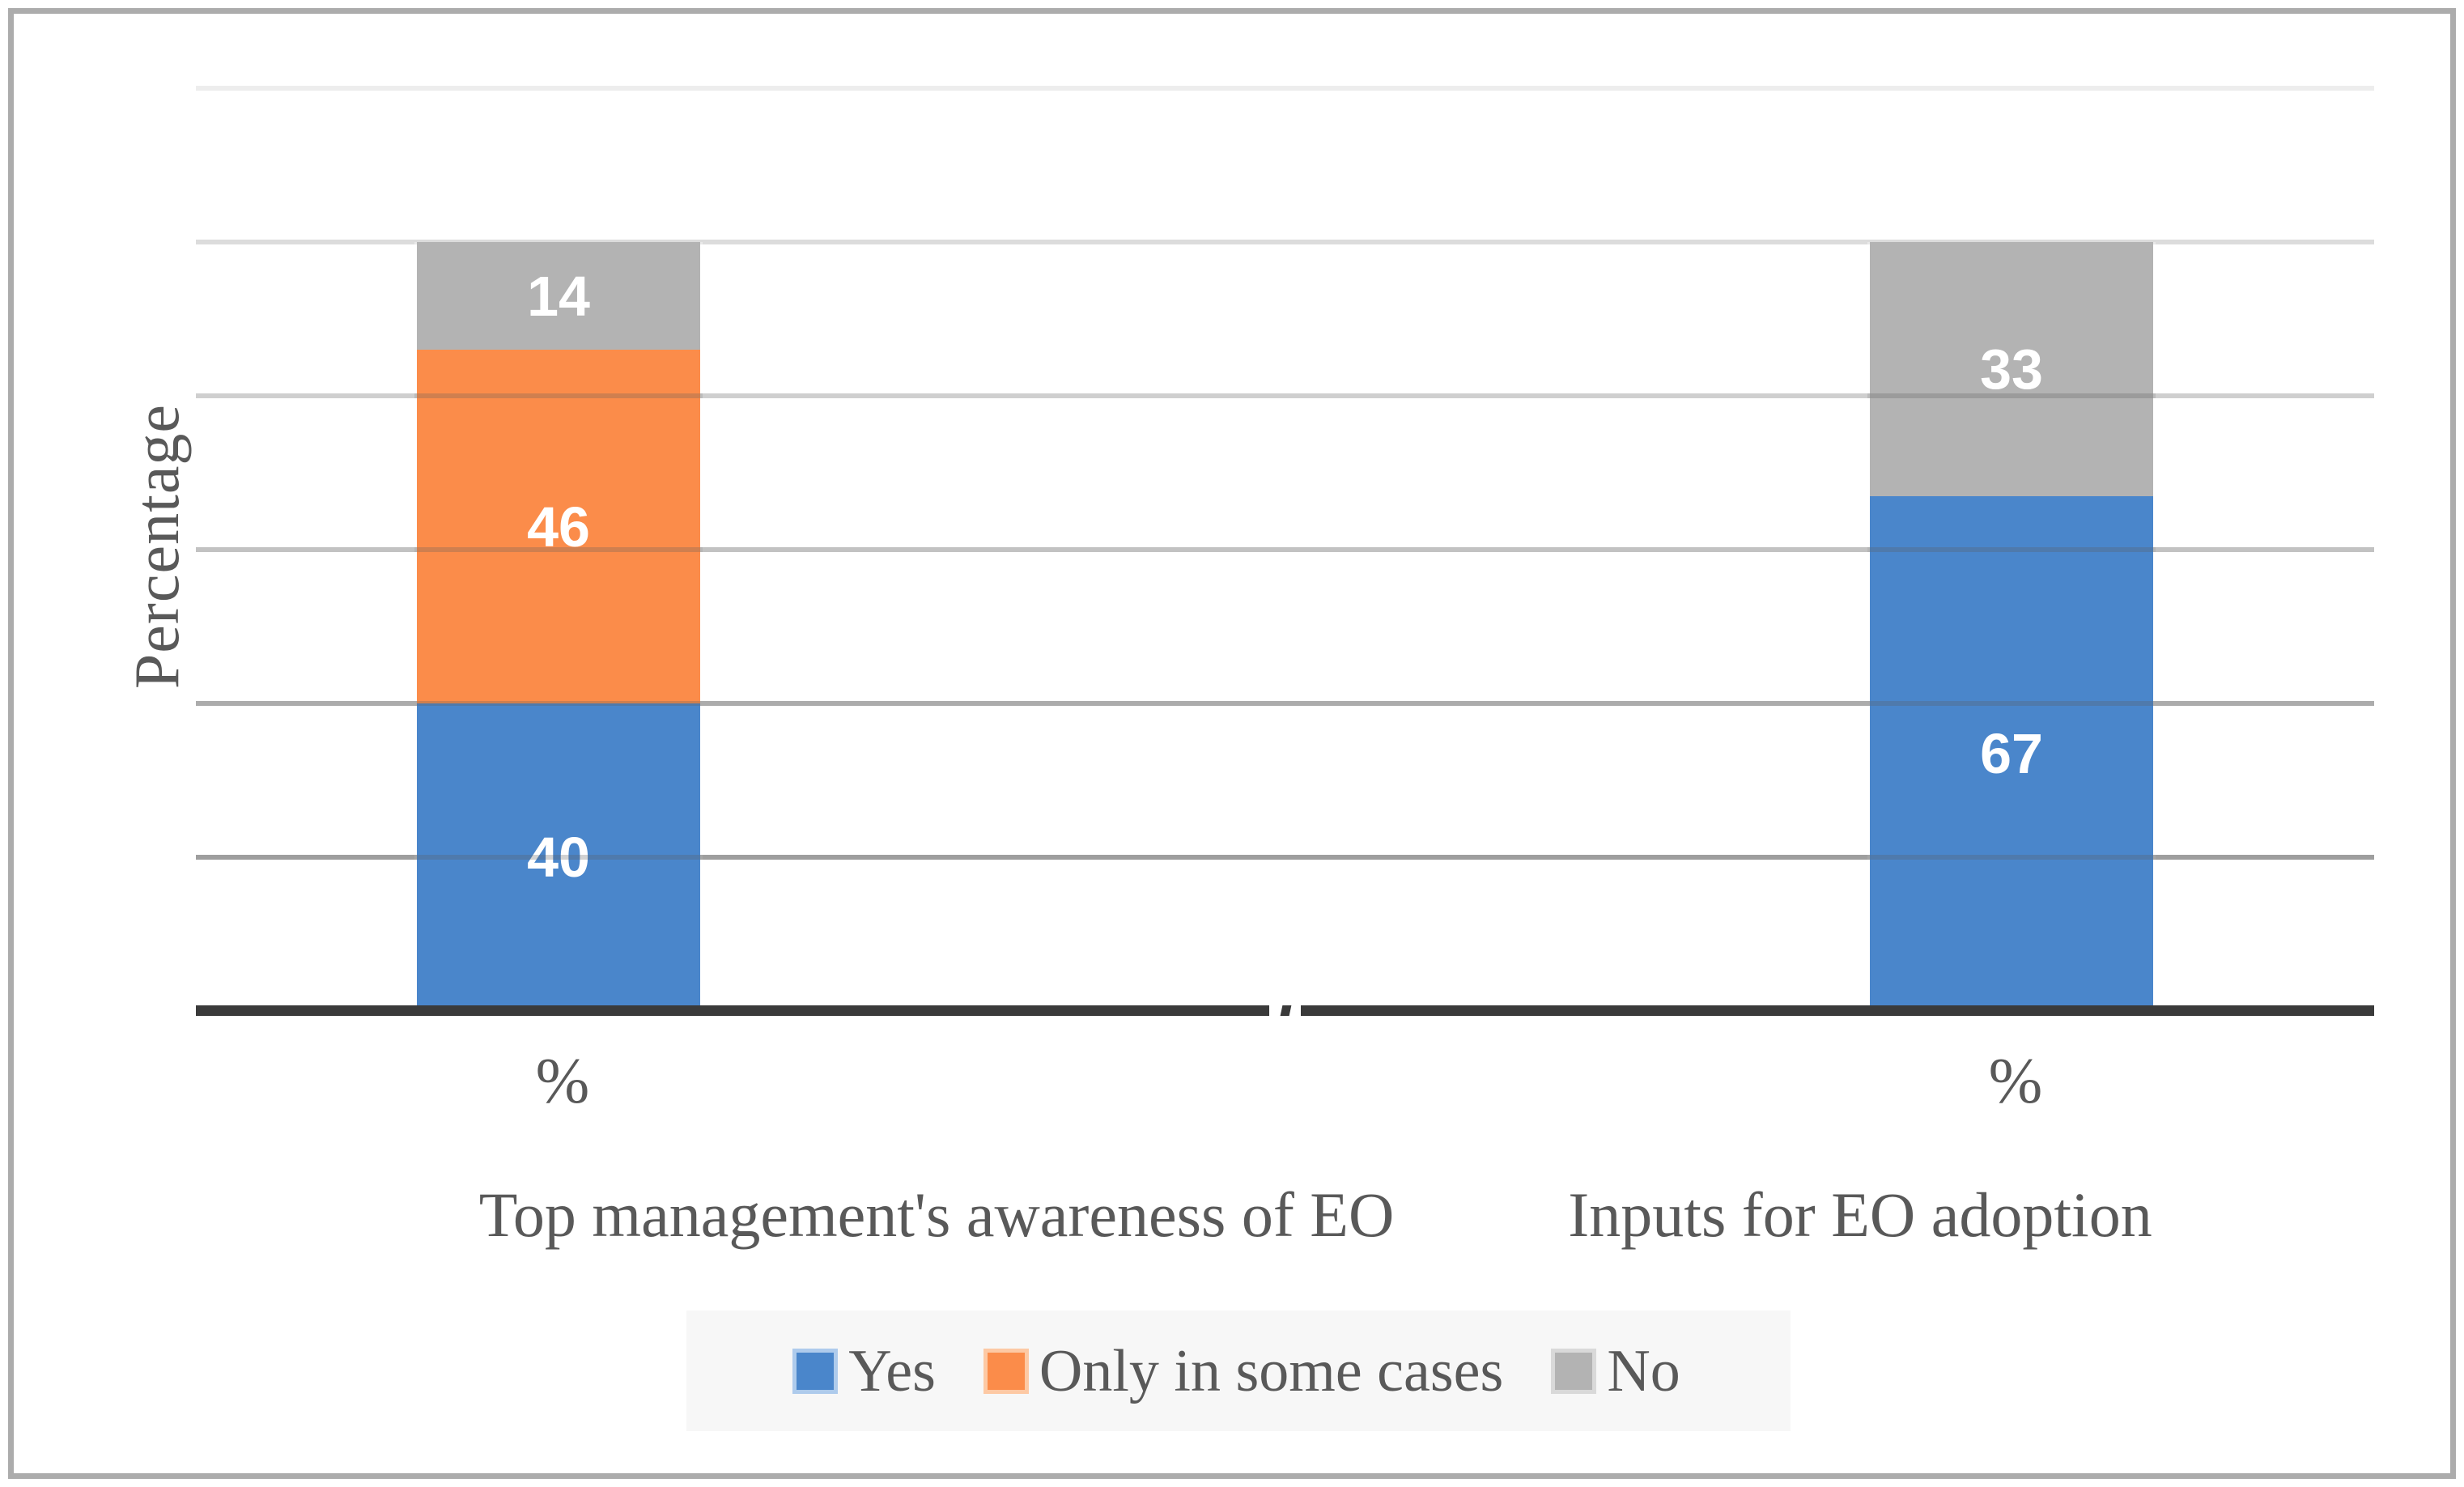 The image size is (2464, 1487). I want to click on data-label: 14, so click(559, 296).